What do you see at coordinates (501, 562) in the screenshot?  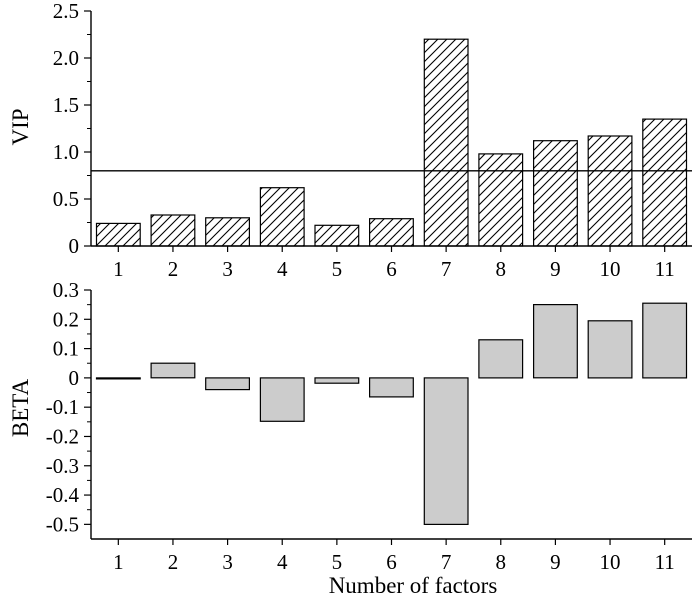 I see `beta-x-tick-label: 8` at bounding box center [501, 562].